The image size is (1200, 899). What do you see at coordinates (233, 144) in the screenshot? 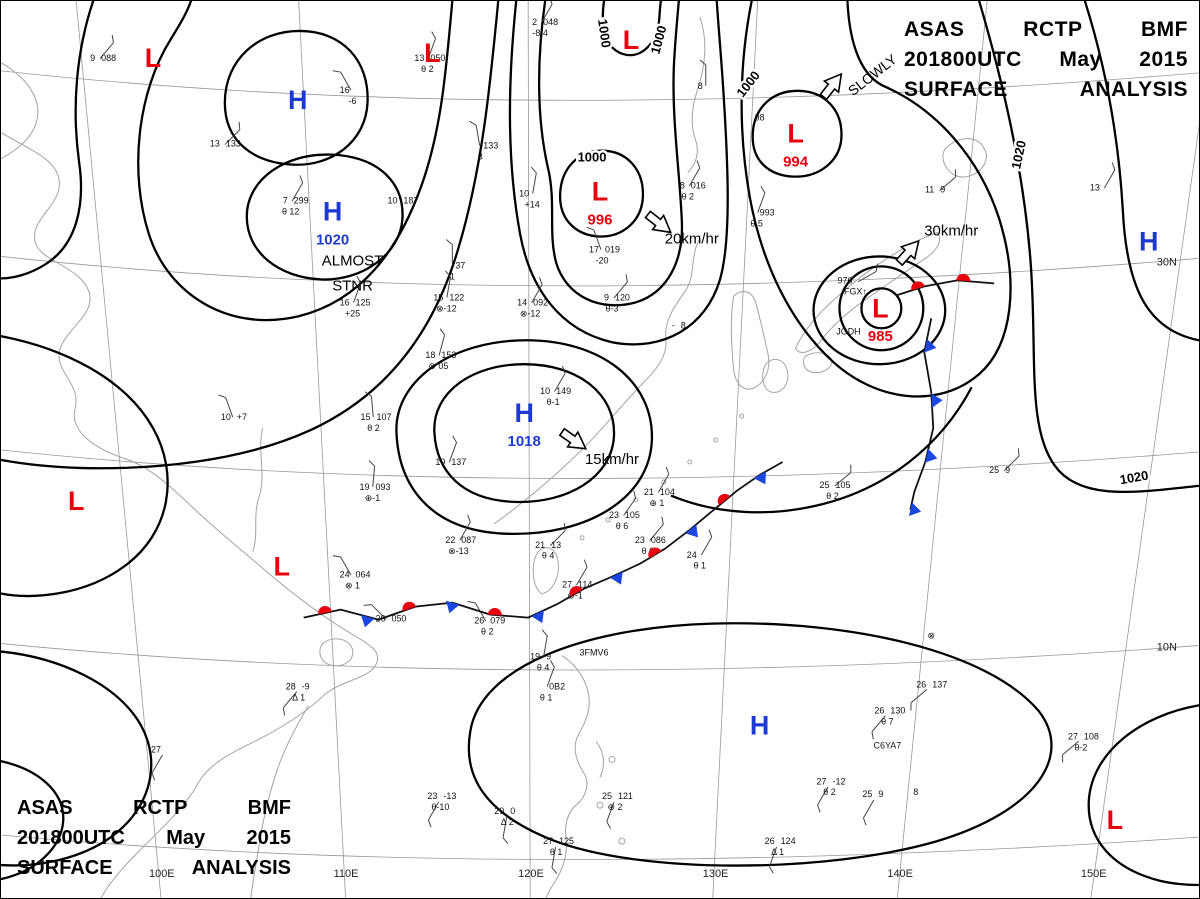
I see `station-pressure: 133` at bounding box center [233, 144].